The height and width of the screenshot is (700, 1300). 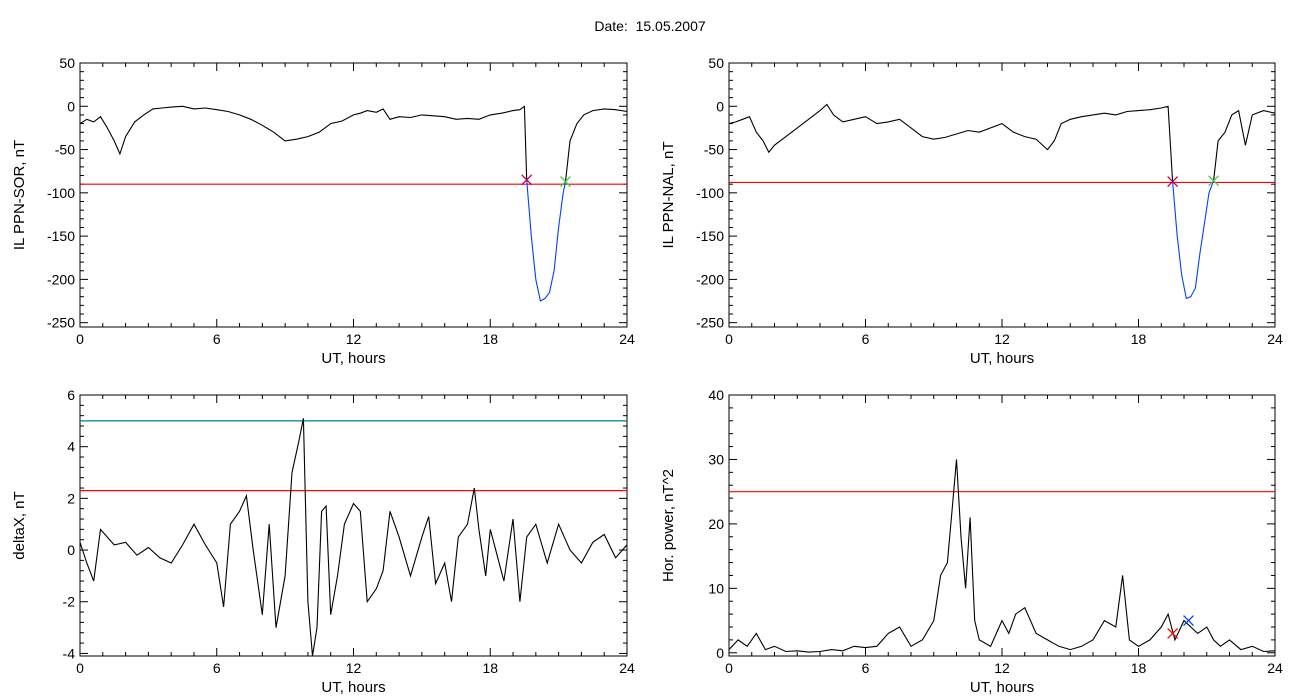 I want to click on y-tick-label: 4, so click(x=71, y=447).